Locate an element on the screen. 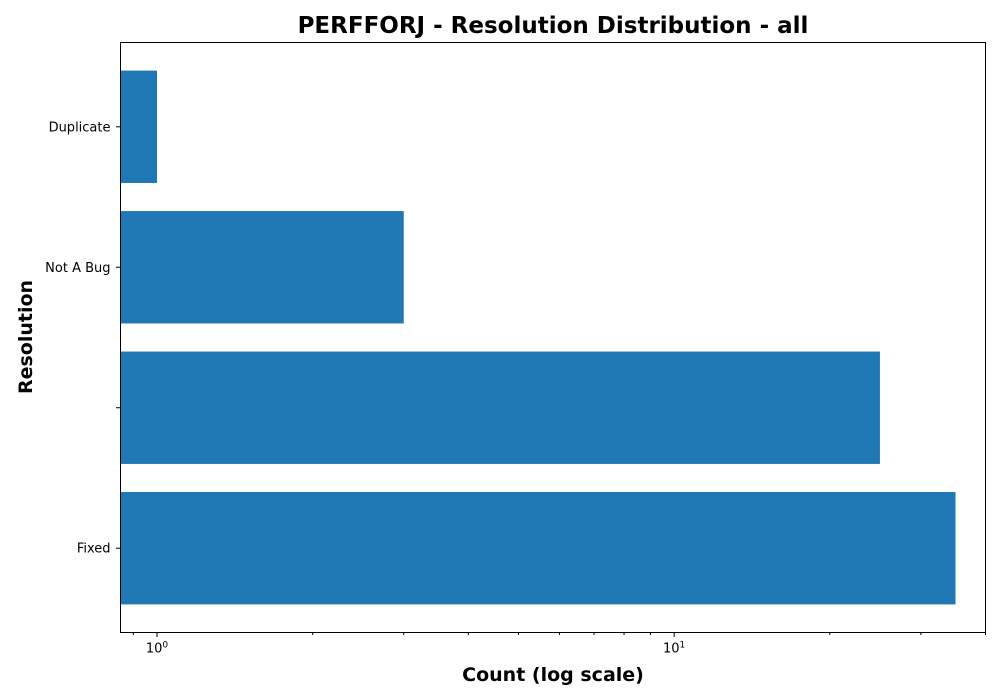 The image size is (1000, 700). x-tick-label: 100 is located at coordinates (157, 649).